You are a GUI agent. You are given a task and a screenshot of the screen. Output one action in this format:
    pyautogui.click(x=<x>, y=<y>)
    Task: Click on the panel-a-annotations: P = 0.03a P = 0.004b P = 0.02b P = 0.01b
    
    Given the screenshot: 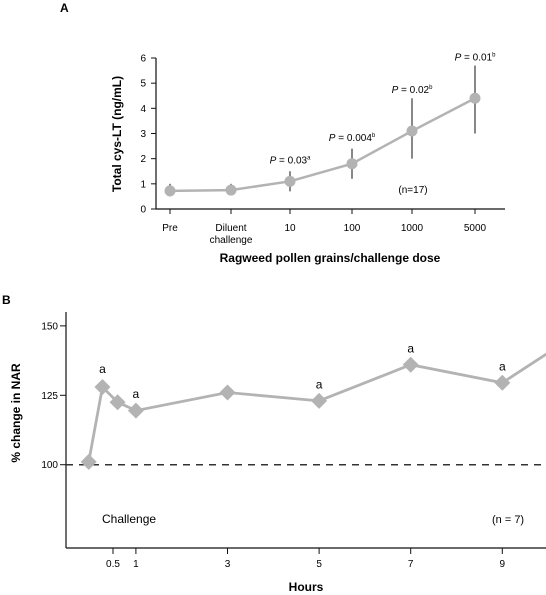 What is the action you would take?
    pyautogui.click(x=383, y=110)
    